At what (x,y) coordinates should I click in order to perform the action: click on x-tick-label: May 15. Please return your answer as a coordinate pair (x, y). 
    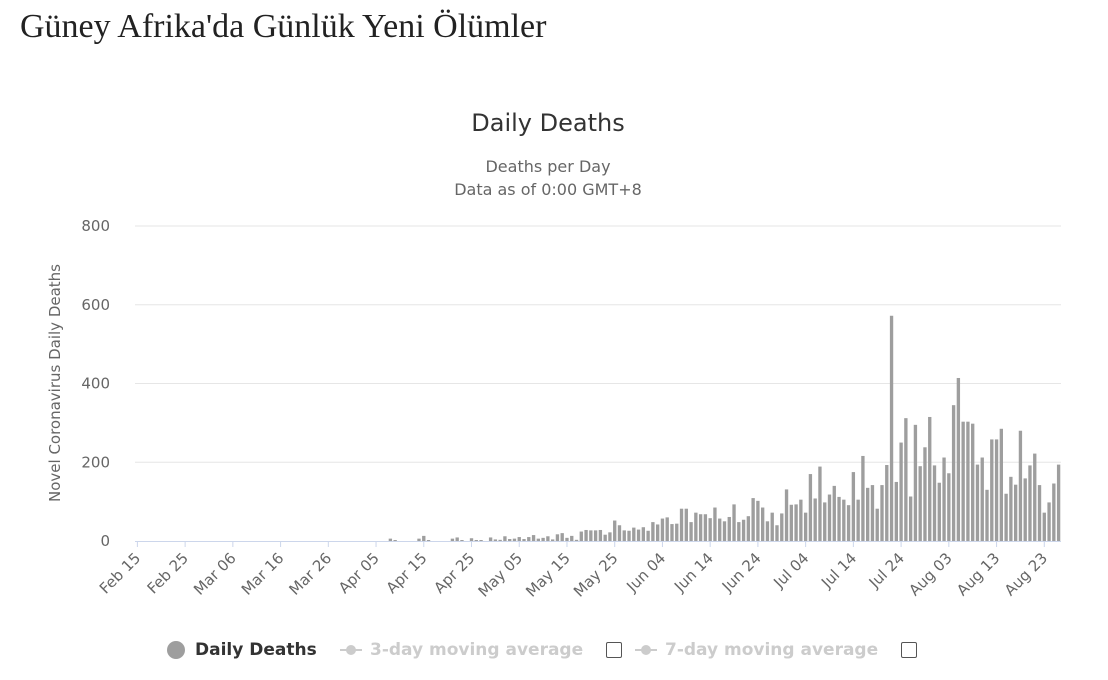
    Looking at the image, I should click on (548, 575).